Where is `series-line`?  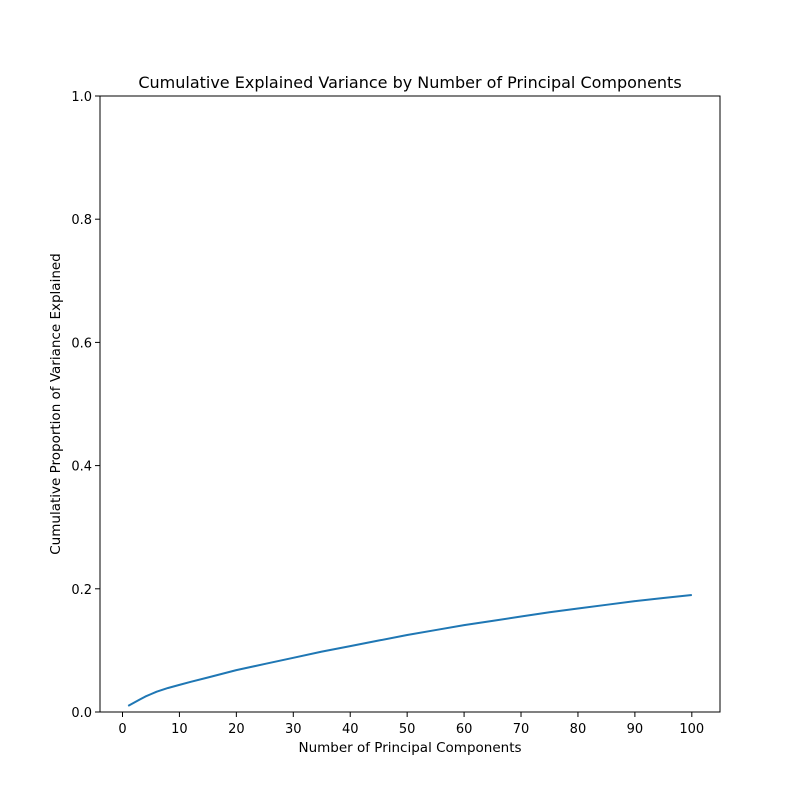
series-line is located at coordinates (409, 650).